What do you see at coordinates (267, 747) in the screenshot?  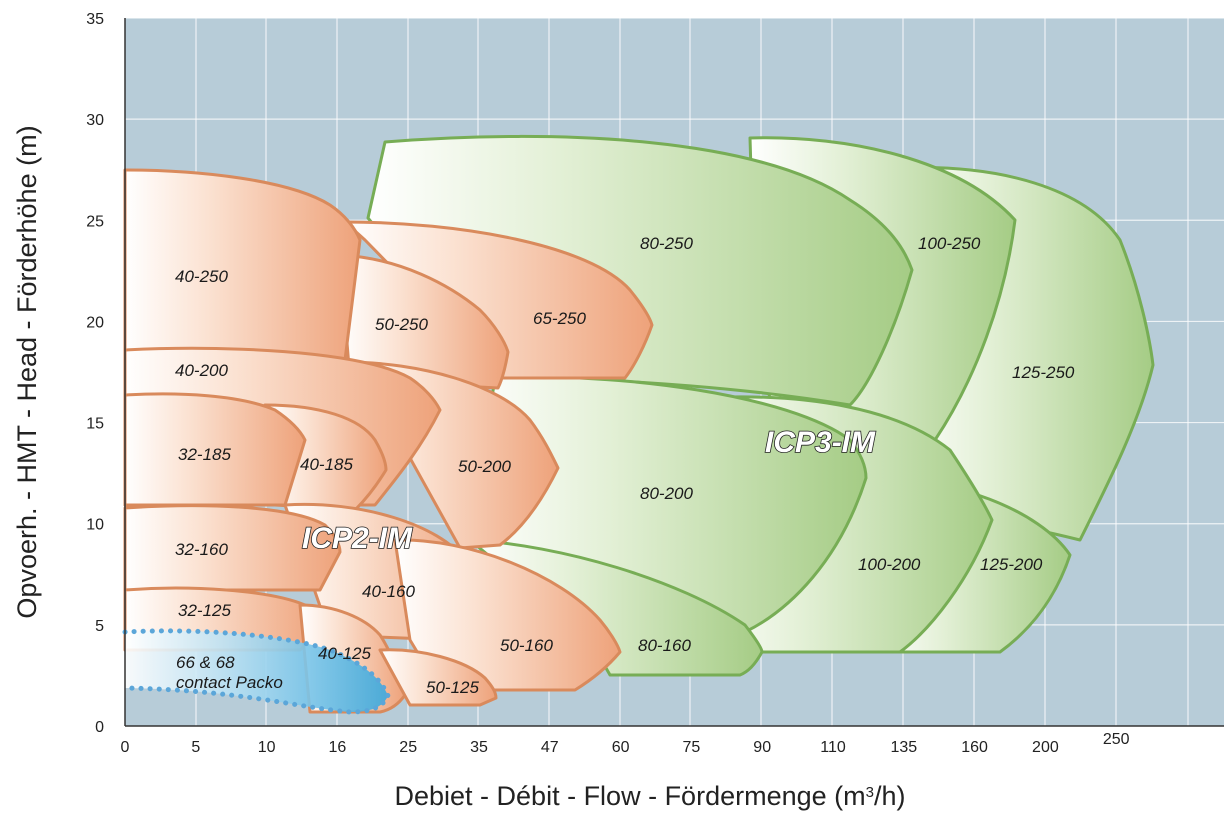 I see `x-tick-label: 10` at bounding box center [267, 747].